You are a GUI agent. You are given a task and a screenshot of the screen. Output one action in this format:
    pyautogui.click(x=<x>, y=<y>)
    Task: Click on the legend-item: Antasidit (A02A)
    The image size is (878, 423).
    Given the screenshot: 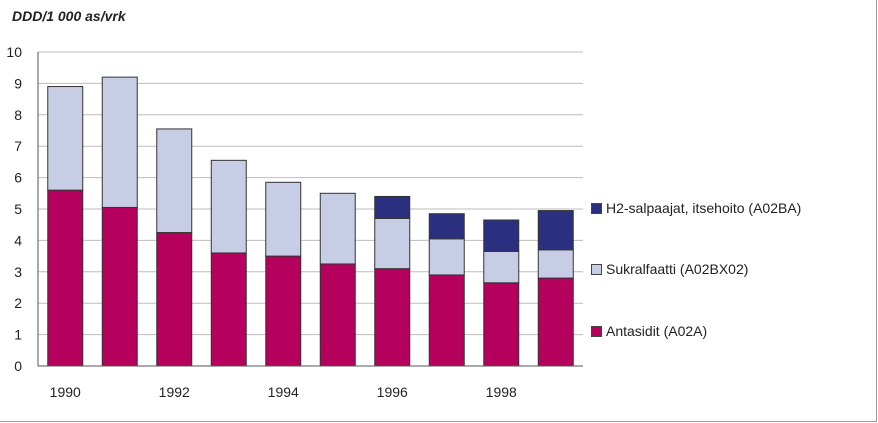 What is the action you would take?
    pyautogui.click(x=649, y=331)
    